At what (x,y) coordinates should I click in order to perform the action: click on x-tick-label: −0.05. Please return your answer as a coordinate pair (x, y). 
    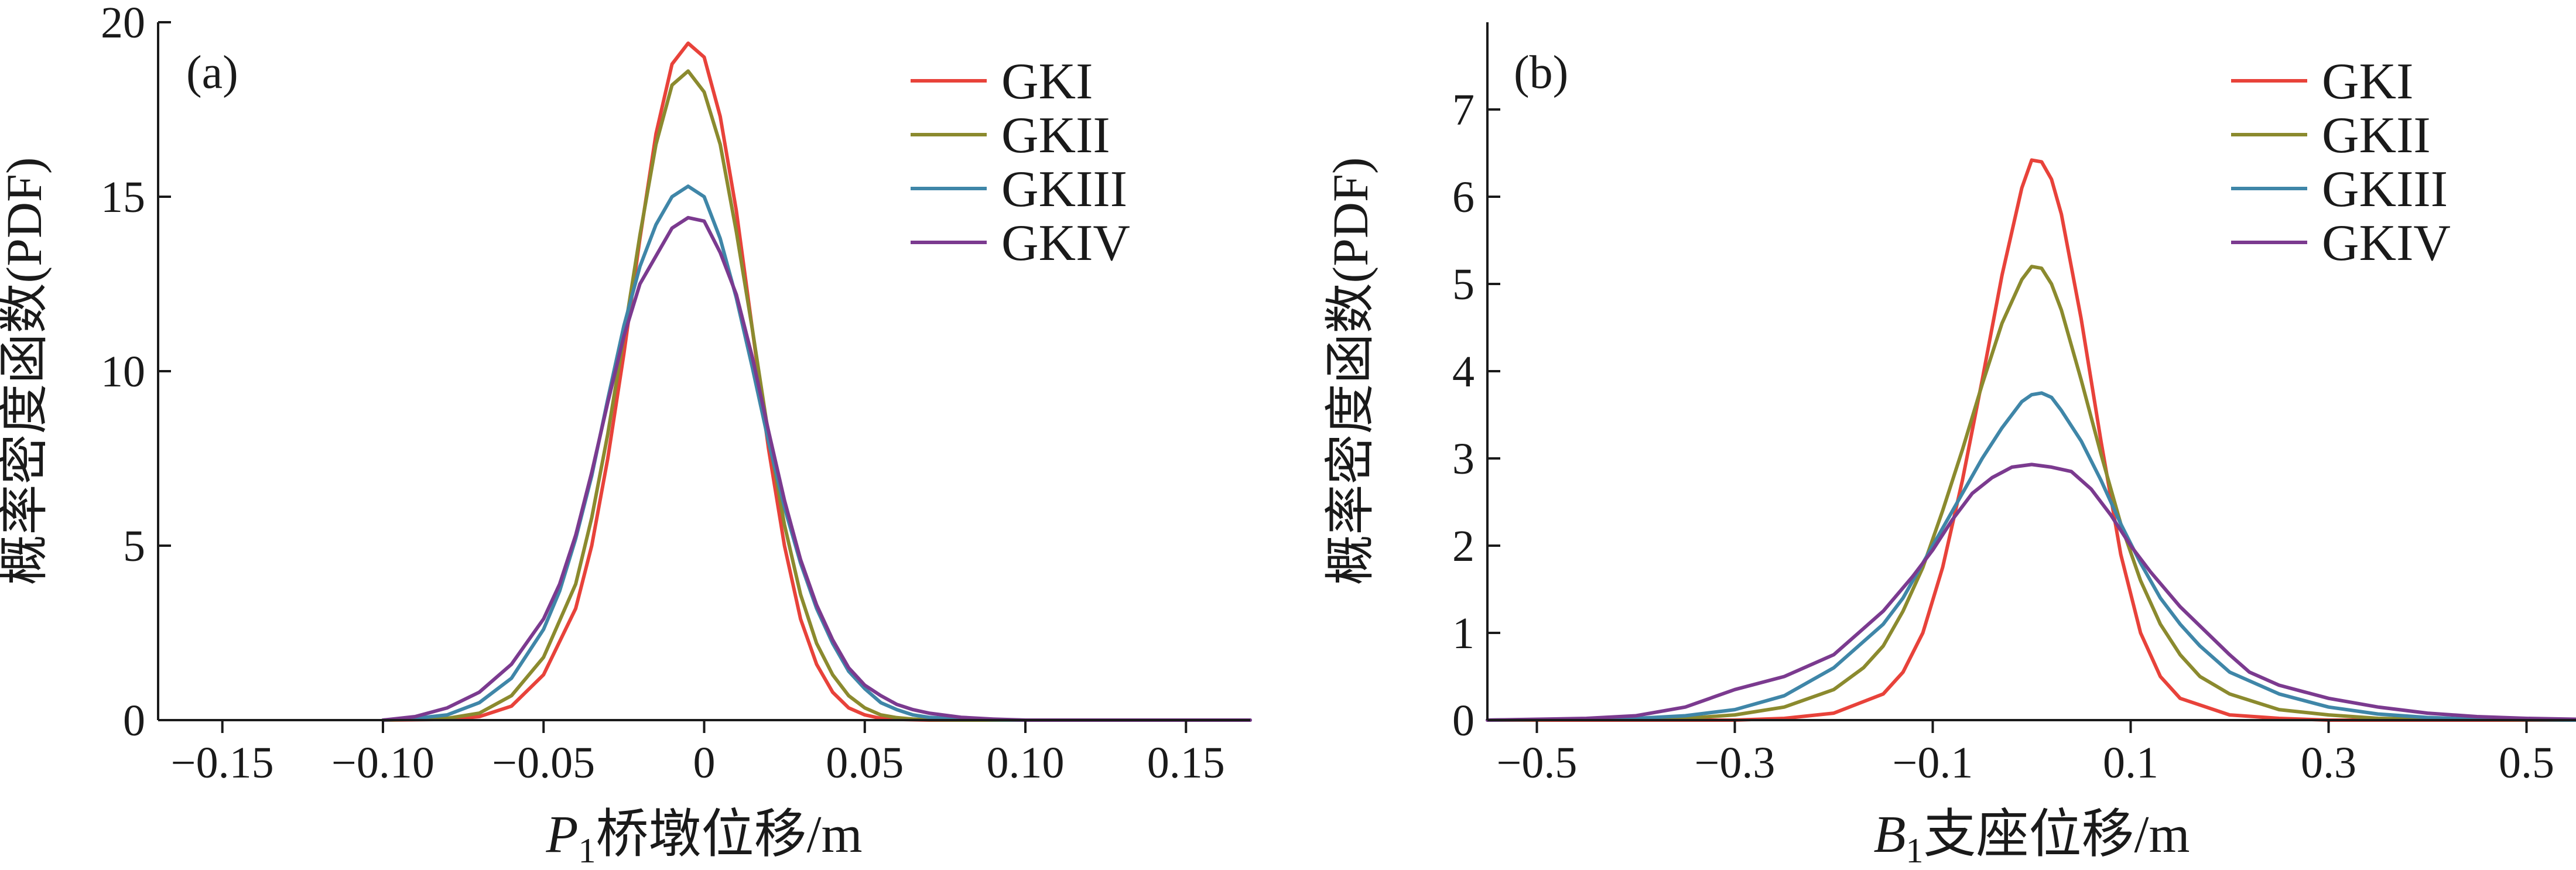
    Looking at the image, I should click on (543, 763).